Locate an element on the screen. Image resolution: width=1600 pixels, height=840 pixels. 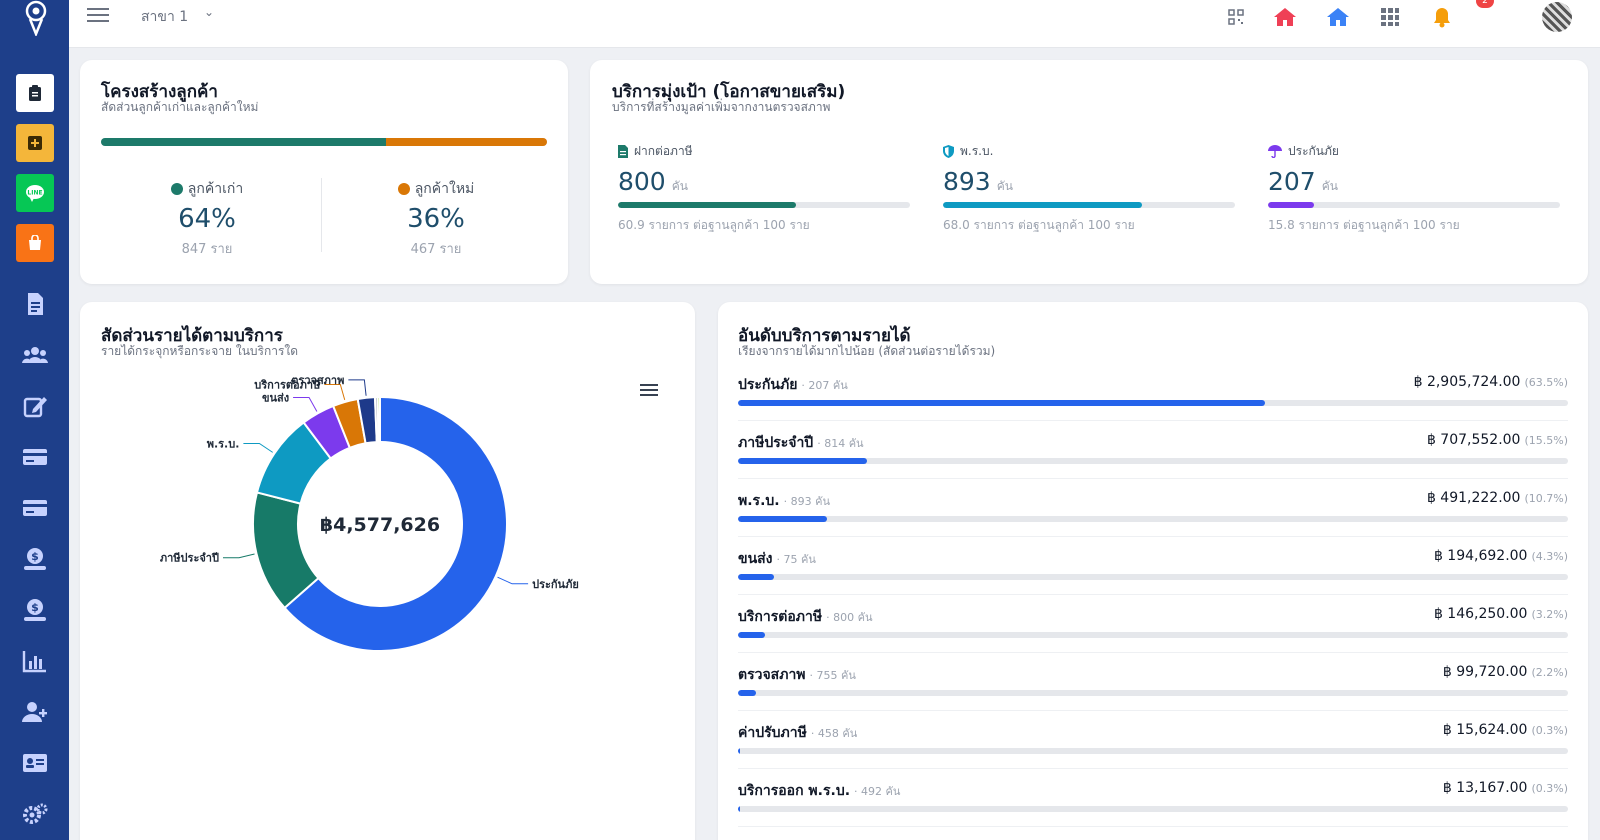
old-customer-label: ลูกค้าเก่า is located at coordinates (215, 189).